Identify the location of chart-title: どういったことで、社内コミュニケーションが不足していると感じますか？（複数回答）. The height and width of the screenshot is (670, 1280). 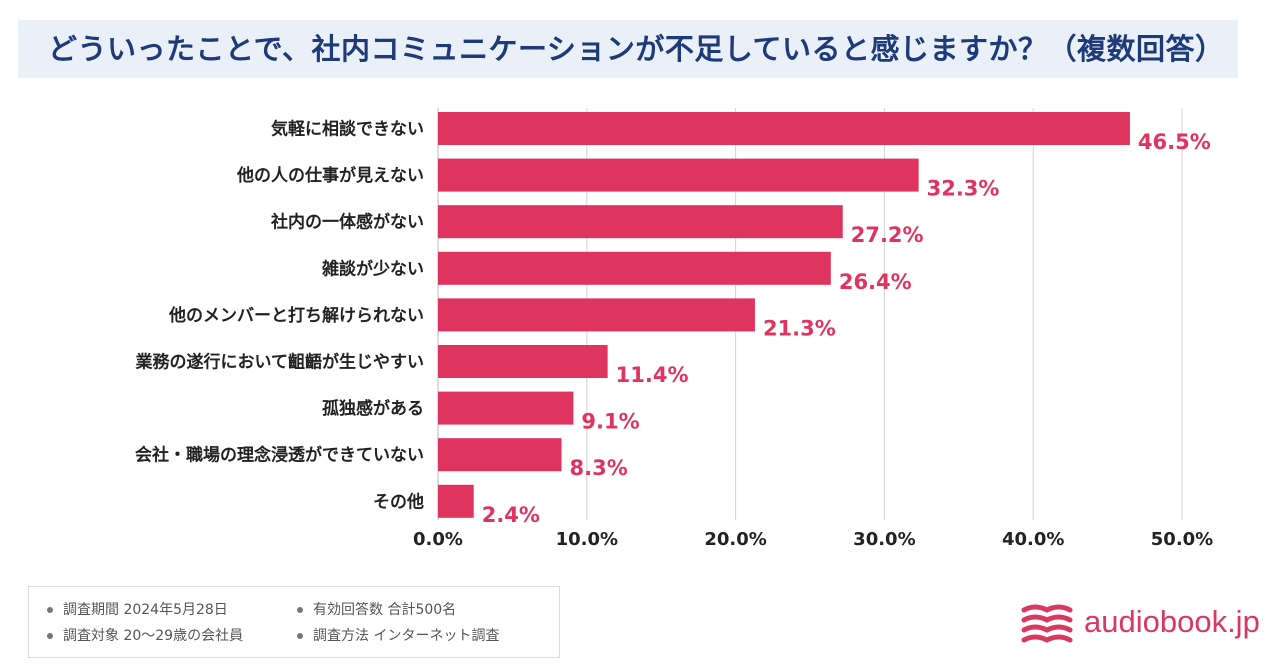
(636, 49).